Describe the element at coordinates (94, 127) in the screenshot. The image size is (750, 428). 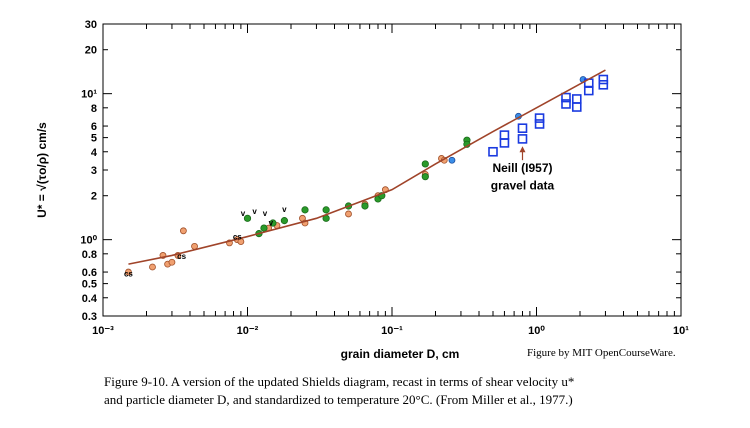
I see `y-tick-label: 6` at that location.